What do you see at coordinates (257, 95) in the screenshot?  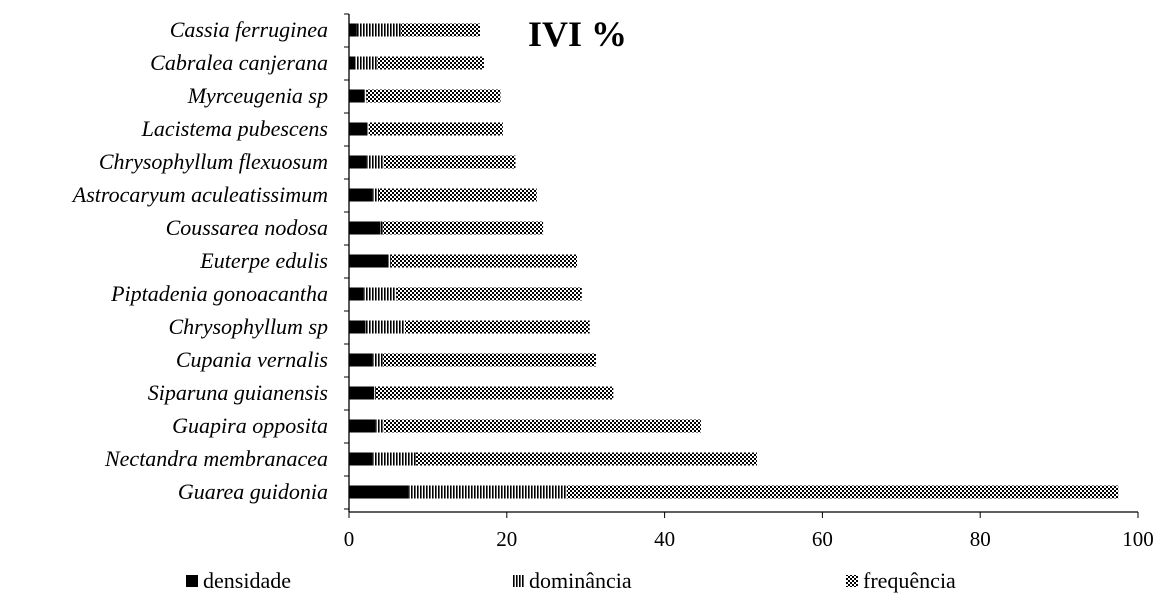 I see `category-label: Myrceugenia sp` at bounding box center [257, 95].